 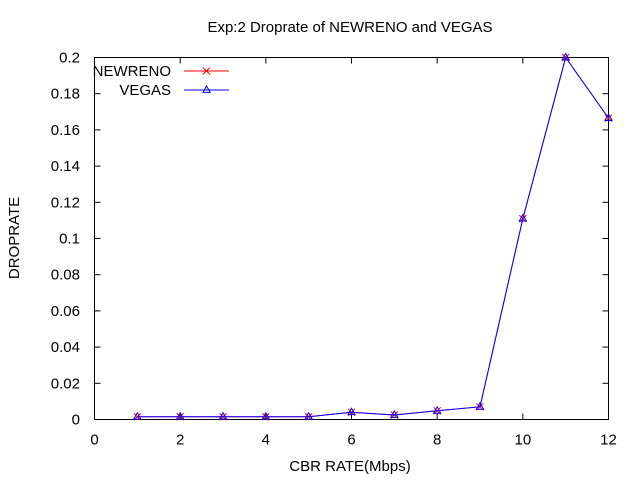 I want to click on x-tick-label: 2, so click(x=180, y=440).